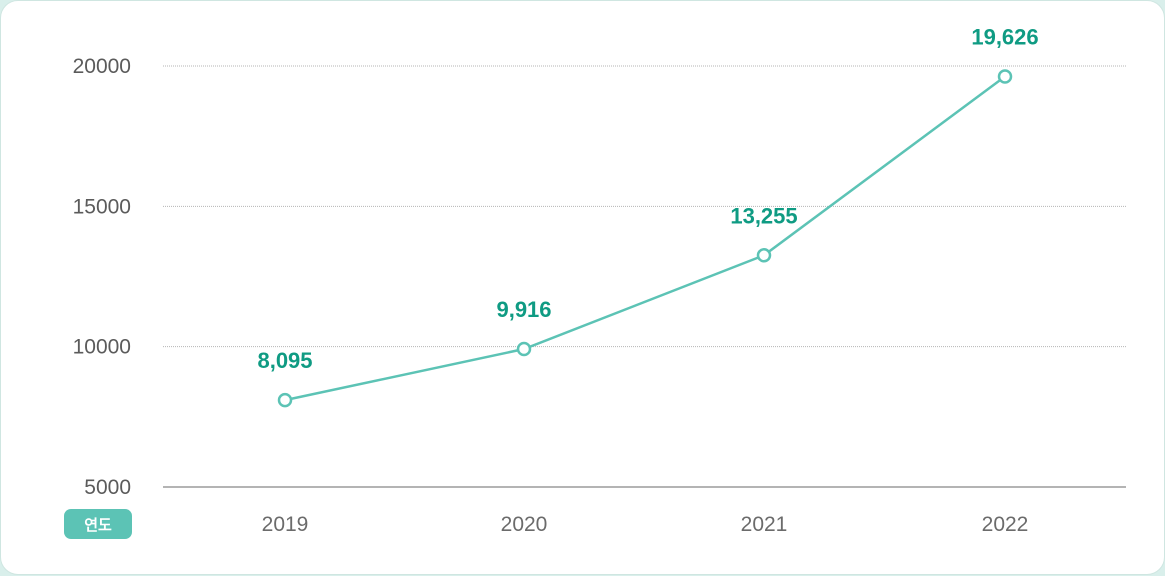 Image resolution: width=1165 pixels, height=576 pixels. What do you see at coordinates (102, 66) in the screenshot?
I see `y-tick-label: 20000` at bounding box center [102, 66].